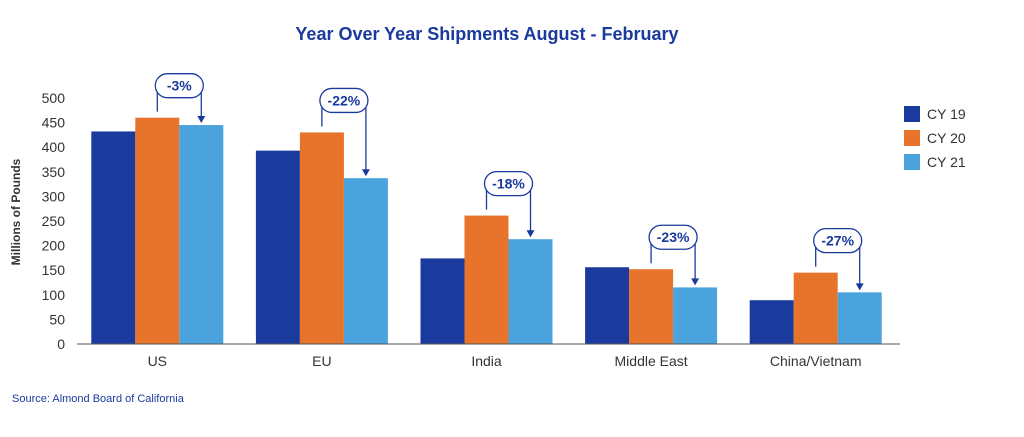  Describe the element at coordinates (344, 132) in the screenshot. I see `change-annotation: -22%` at that location.